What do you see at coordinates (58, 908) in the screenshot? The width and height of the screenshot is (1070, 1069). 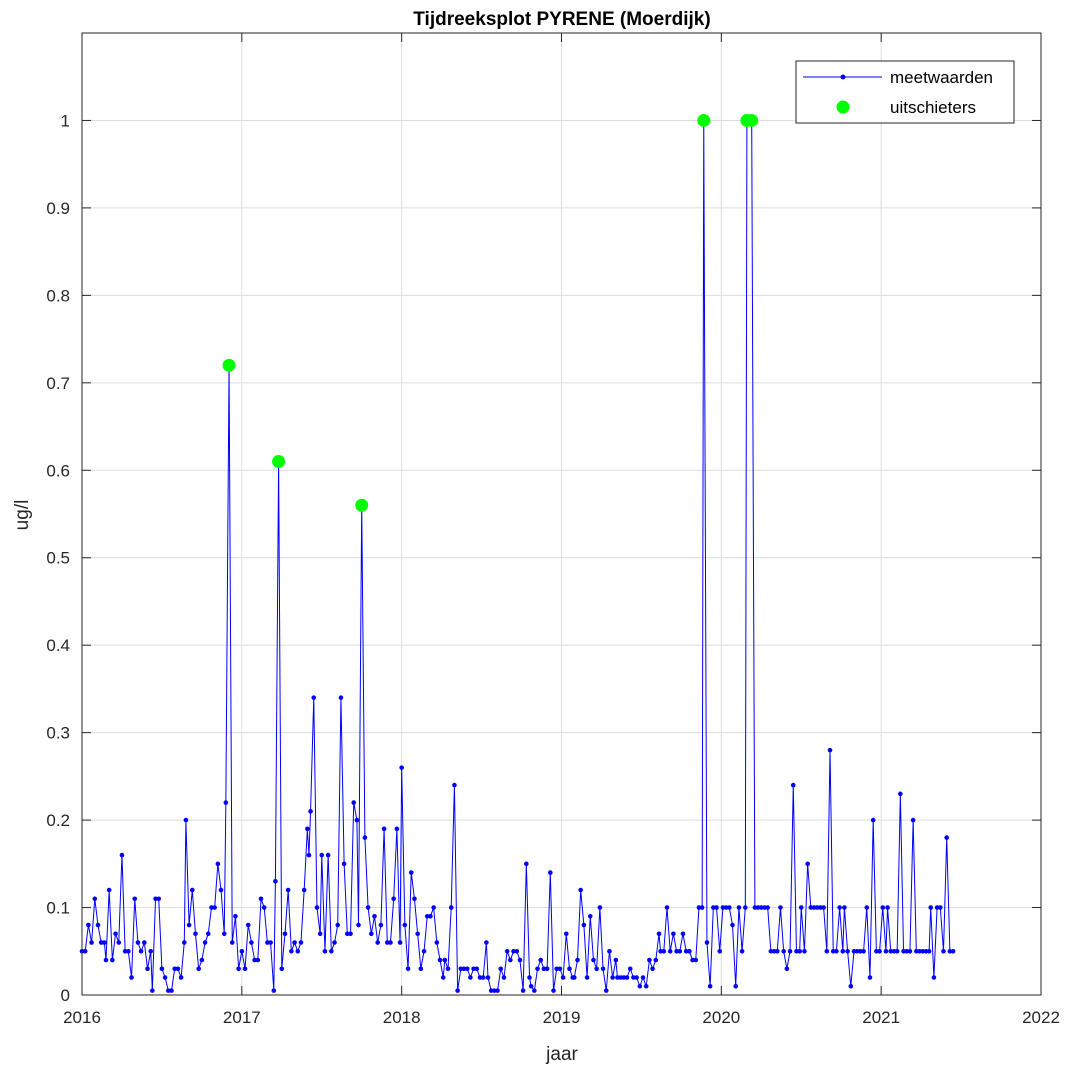 I see `y-tick-label: 0.1` at bounding box center [58, 908].